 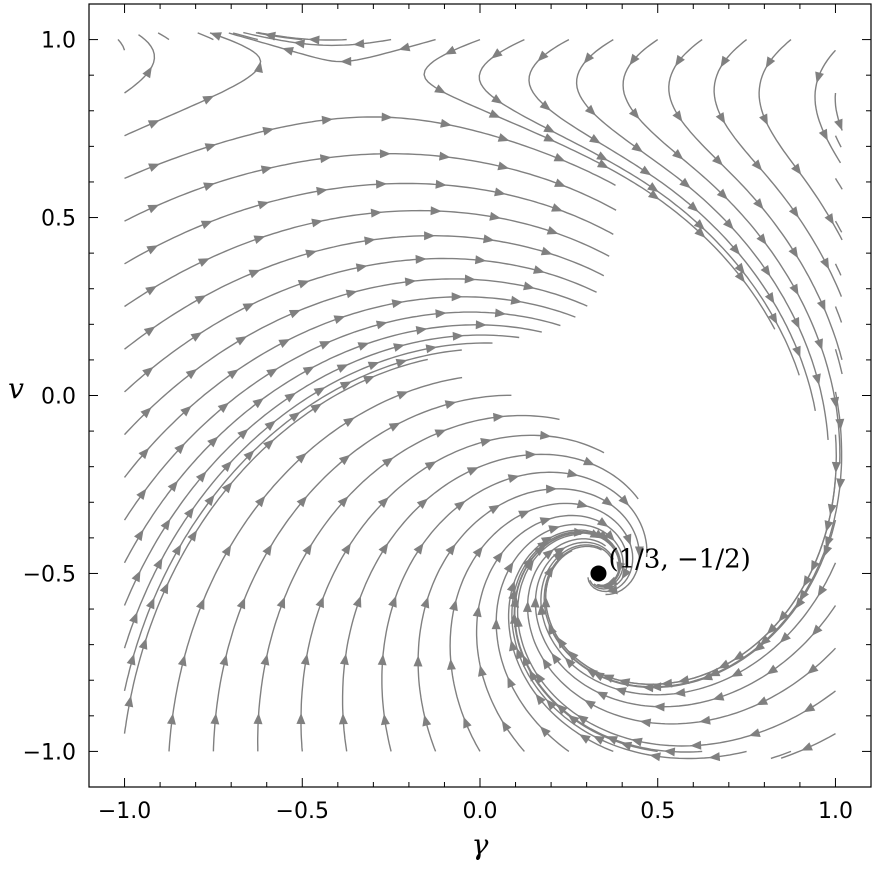 What do you see at coordinates (480, 811) in the screenshot?
I see `x-tick-label: 0.0` at bounding box center [480, 811].